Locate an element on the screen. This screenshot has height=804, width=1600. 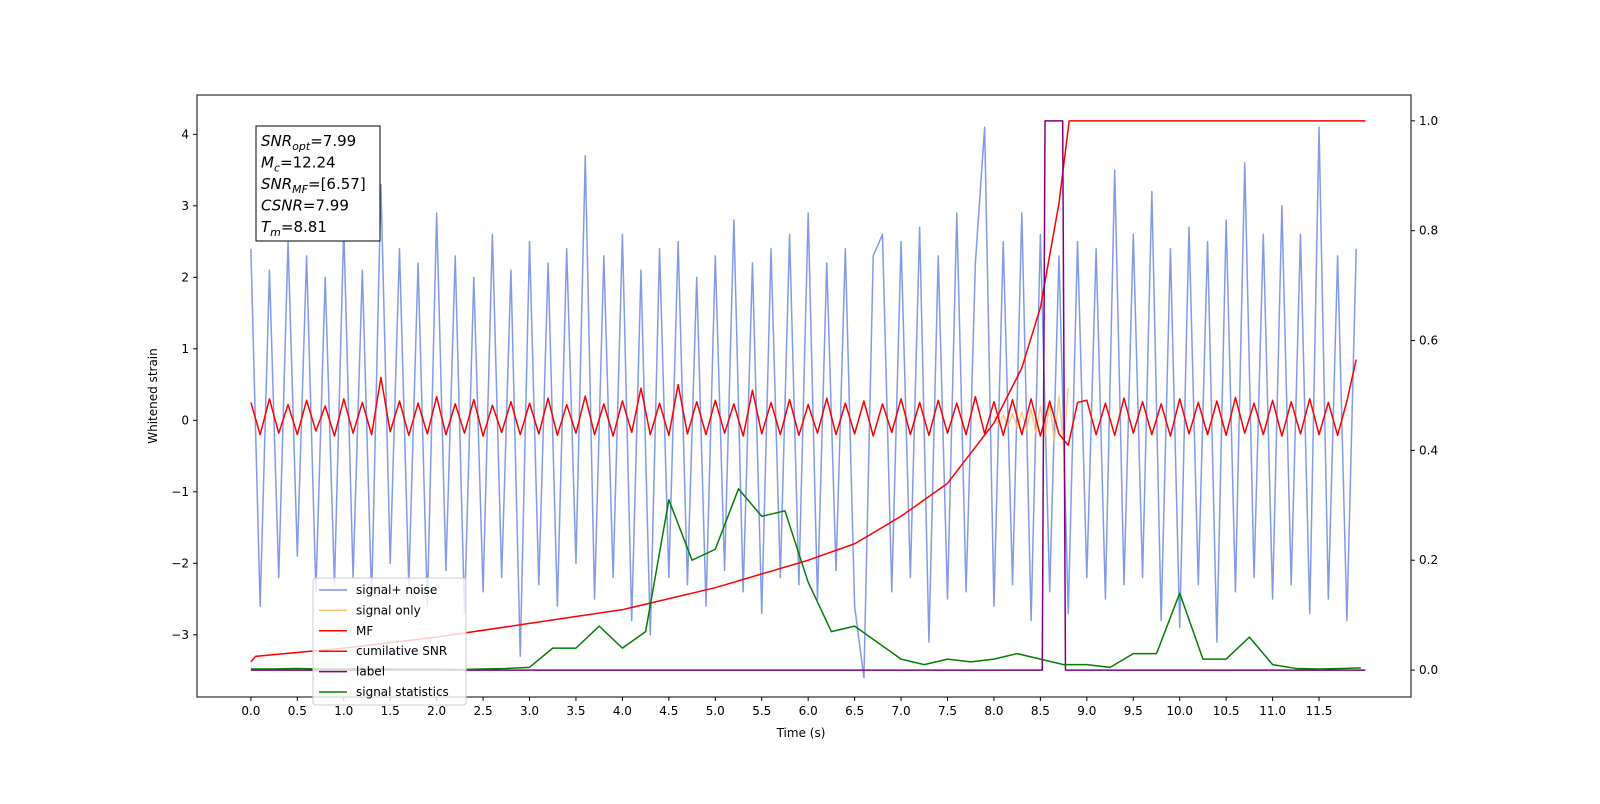
y2-tick-label: 0.4 is located at coordinates (1428, 450).